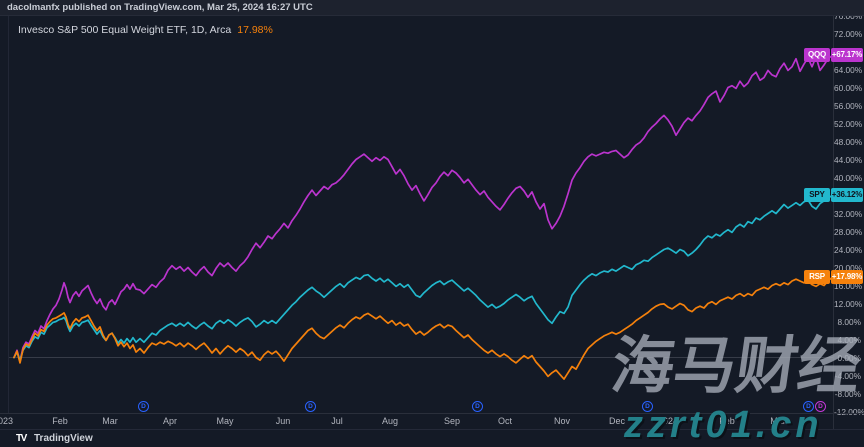 The image size is (864, 447). What do you see at coordinates (848, 141) in the screenshot?
I see `y-axis-label: 48.00%` at bounding box center [848, 141].